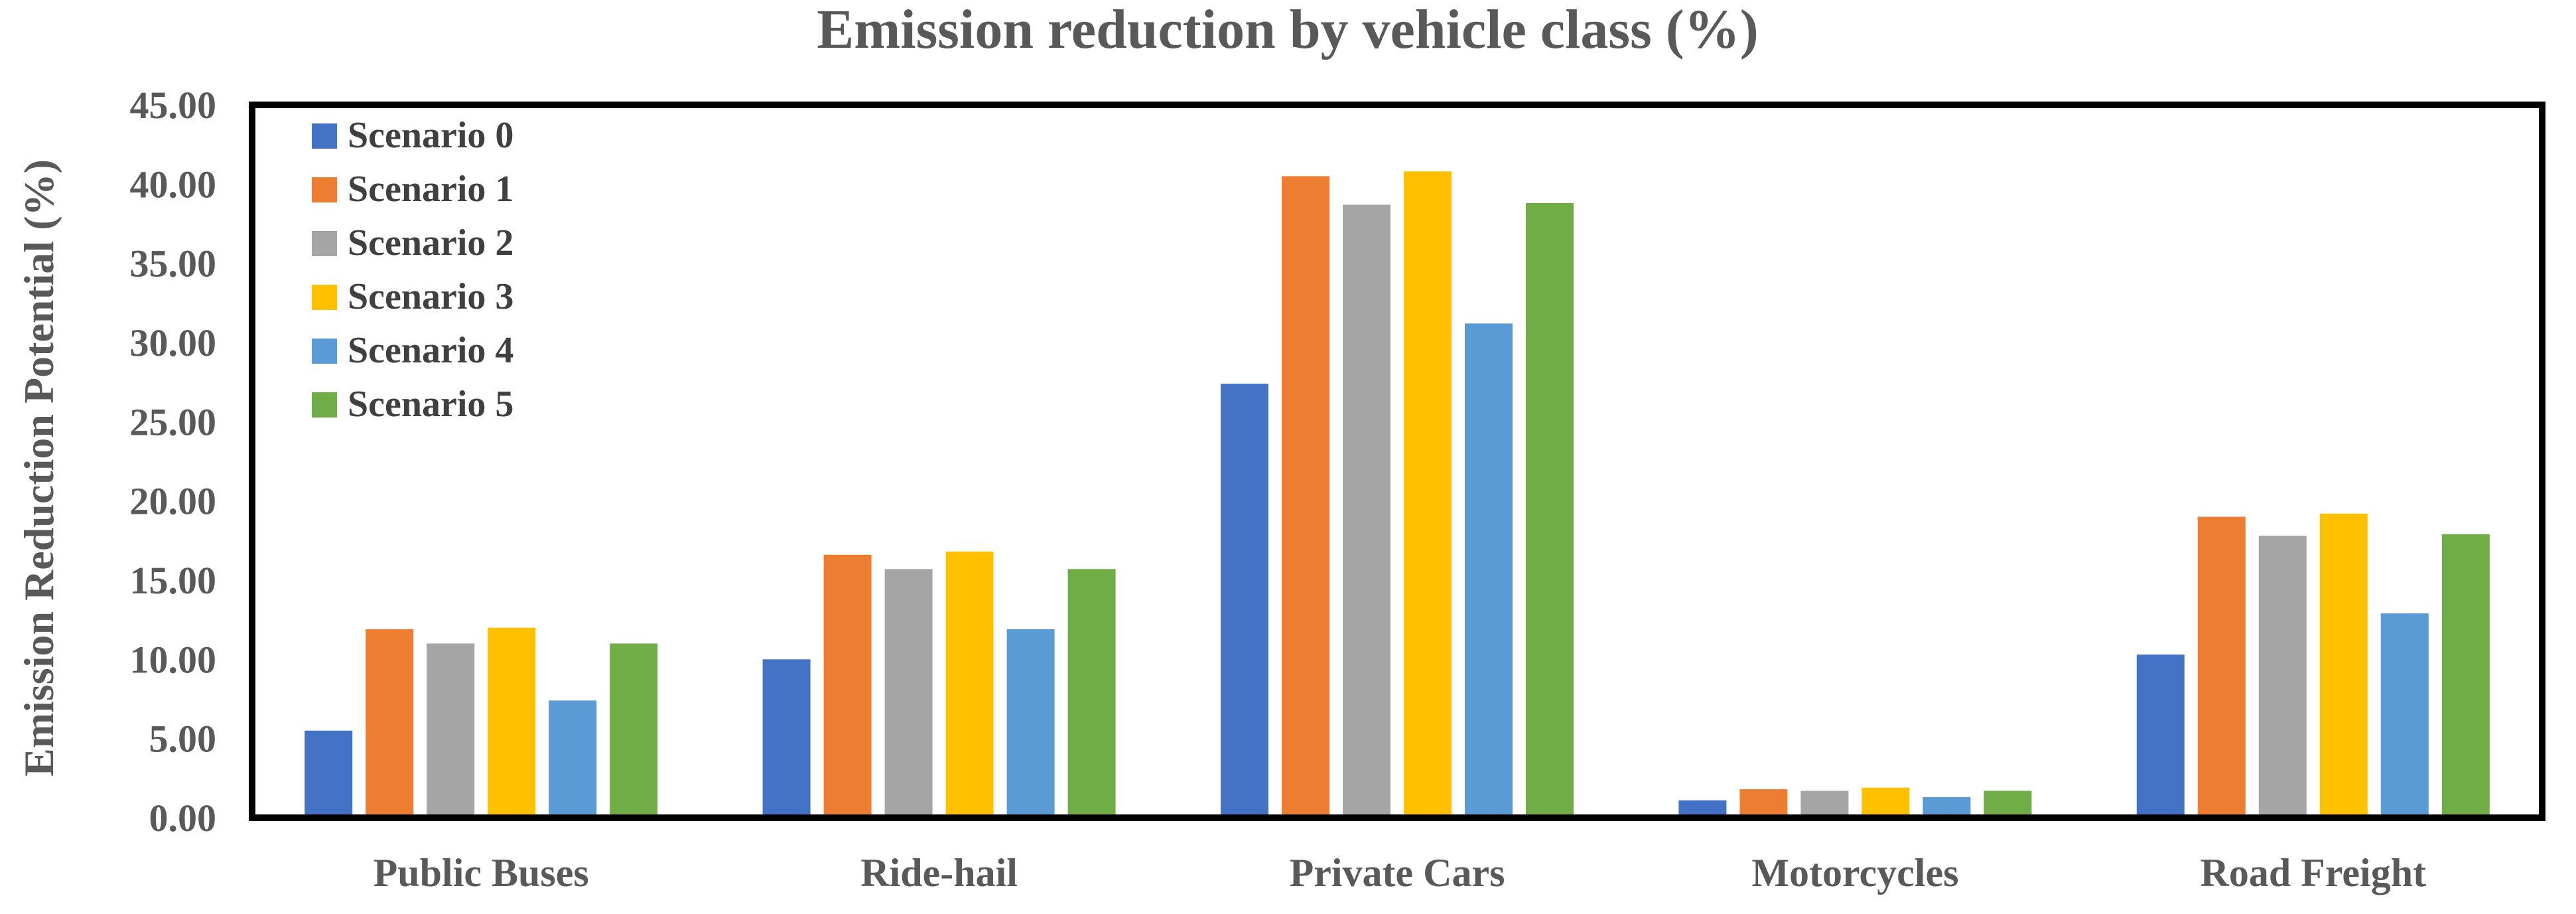 The width and height of the screenshot is (2576, 914). Describe the element at coordinates (173, 342) in the screenshot. I see `y-tick-label: 30.00` at that location.